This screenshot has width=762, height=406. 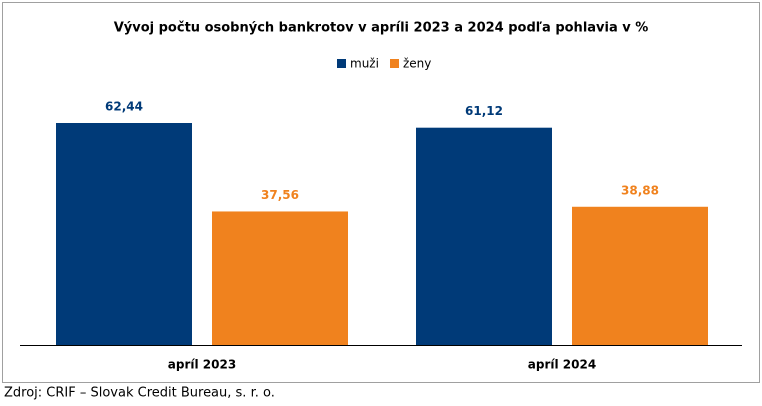 I want to click on value-label: 61,12, so click(x=484, y=111).